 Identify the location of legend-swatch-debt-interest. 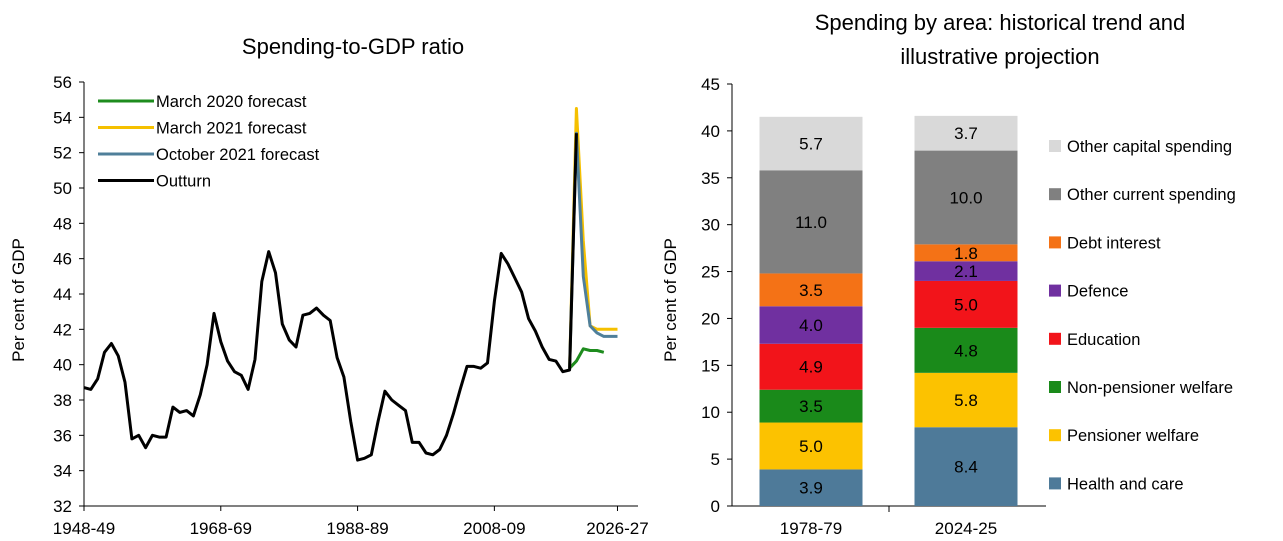
(1055, 242).